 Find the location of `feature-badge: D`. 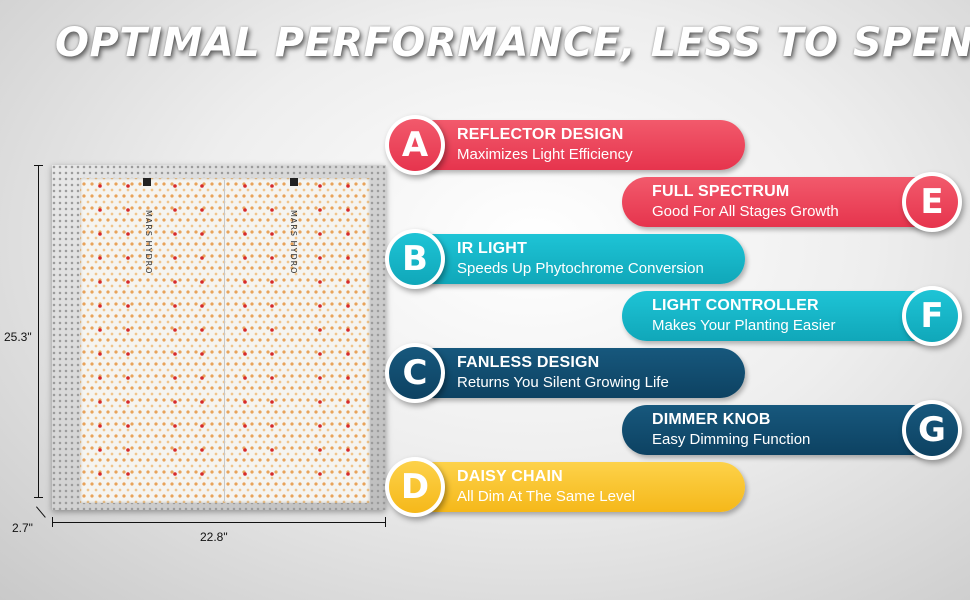

feature-badge: D is located at coordinates (415, 487).